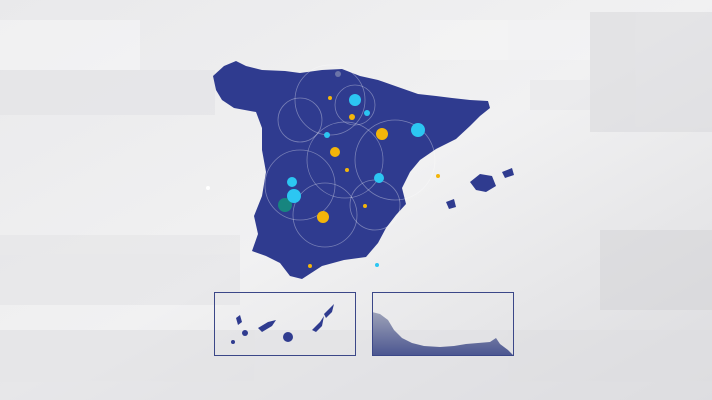 The width and height of the screenshot is (712, 400). Describe the element at coordinates (483, 183) in the screenshot. I see `mallorca` at that location.